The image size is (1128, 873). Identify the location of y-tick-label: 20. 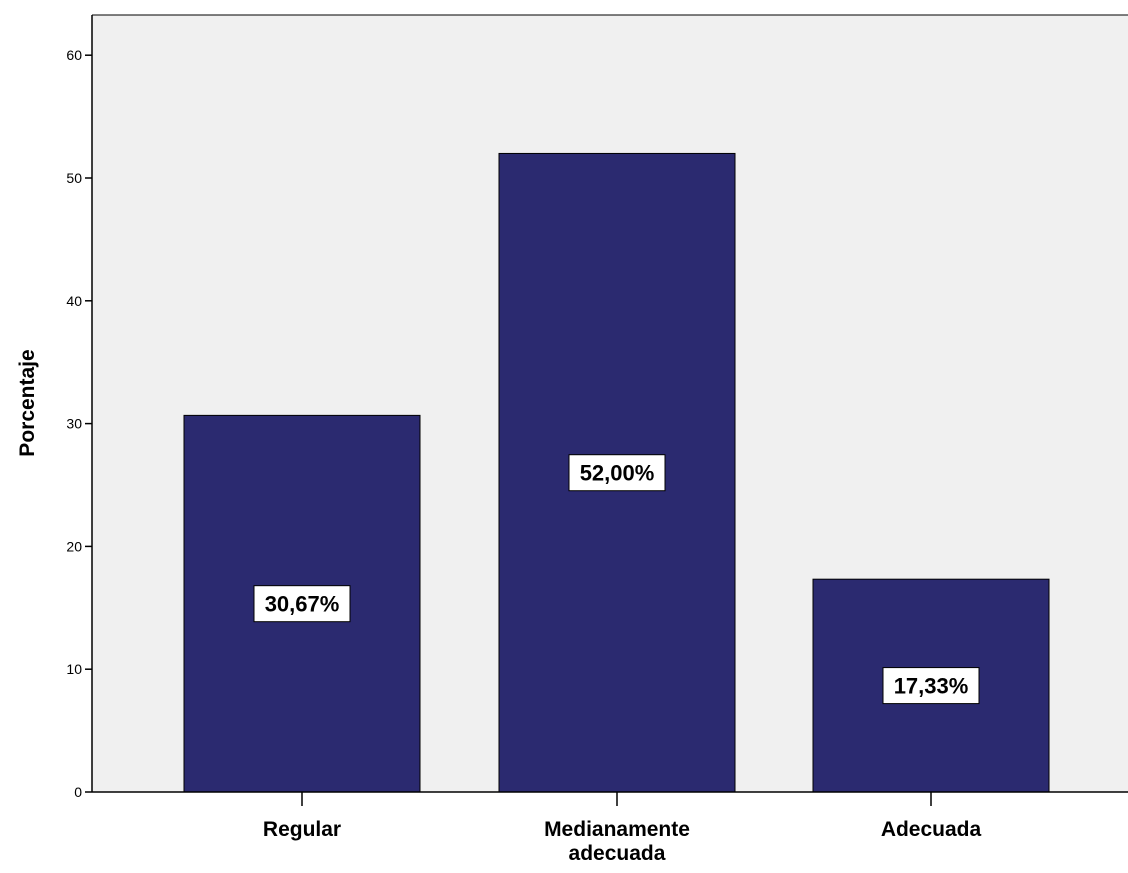
(74, 546).